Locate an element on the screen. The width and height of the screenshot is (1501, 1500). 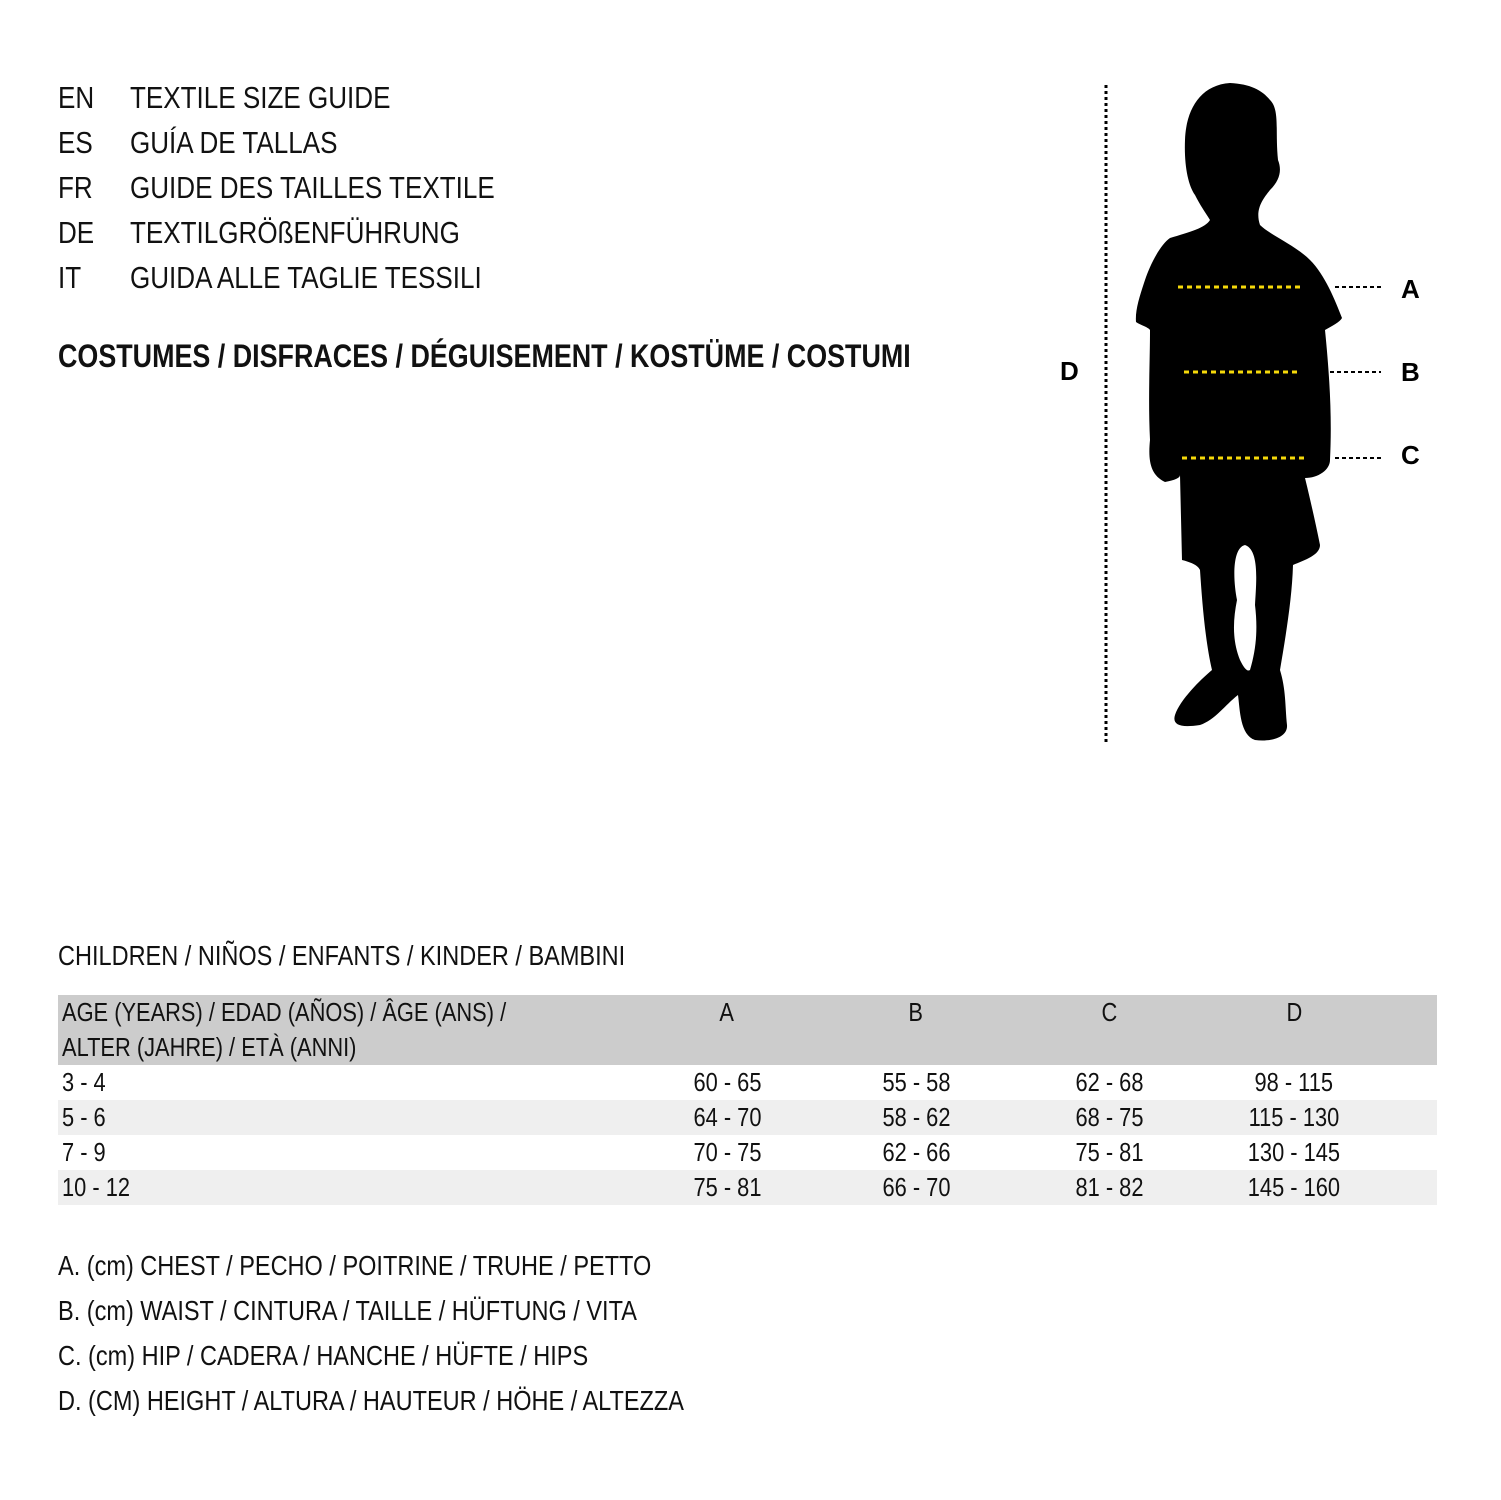
guide-title: TEXTILGRÖßENFÜHRUNG is located at coordinates (295, 232).